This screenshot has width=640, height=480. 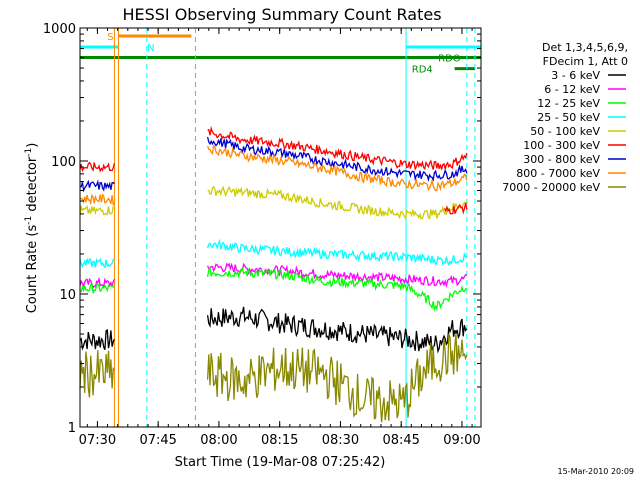 What do you see at coordinates (110, 37) in the screenshot?
I see `annotation-s: S` at bounding box center [110, 37].